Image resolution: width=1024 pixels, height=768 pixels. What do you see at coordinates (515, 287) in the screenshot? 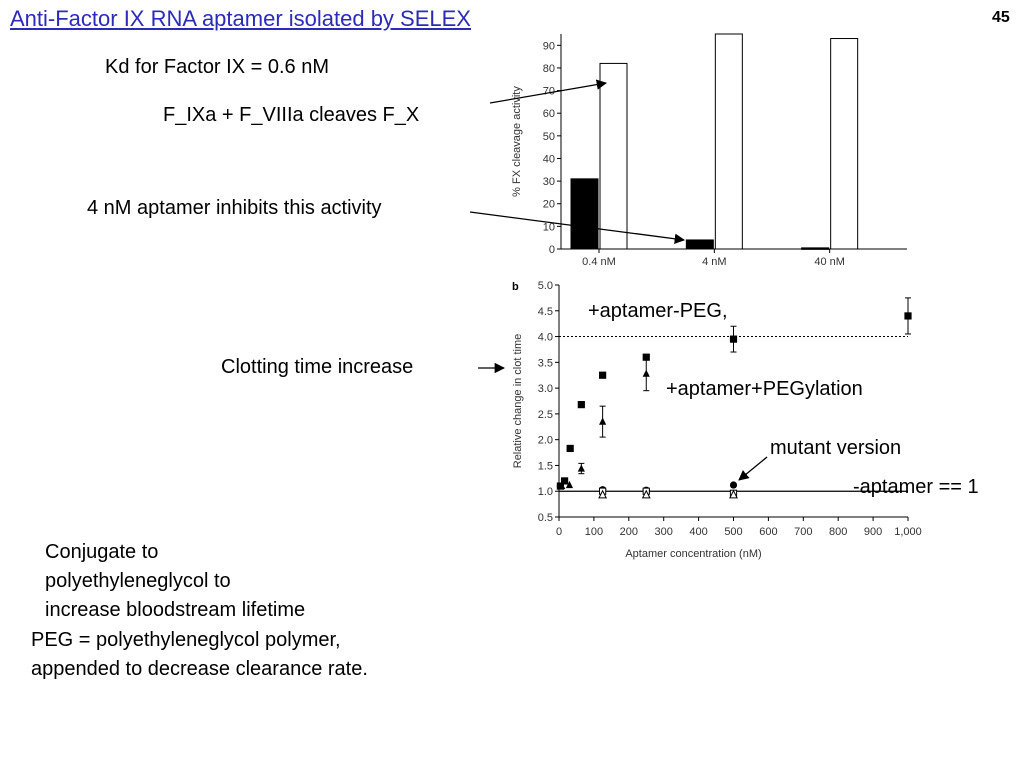
I see `panel-label-b: b` at bounding box center [515, 287].